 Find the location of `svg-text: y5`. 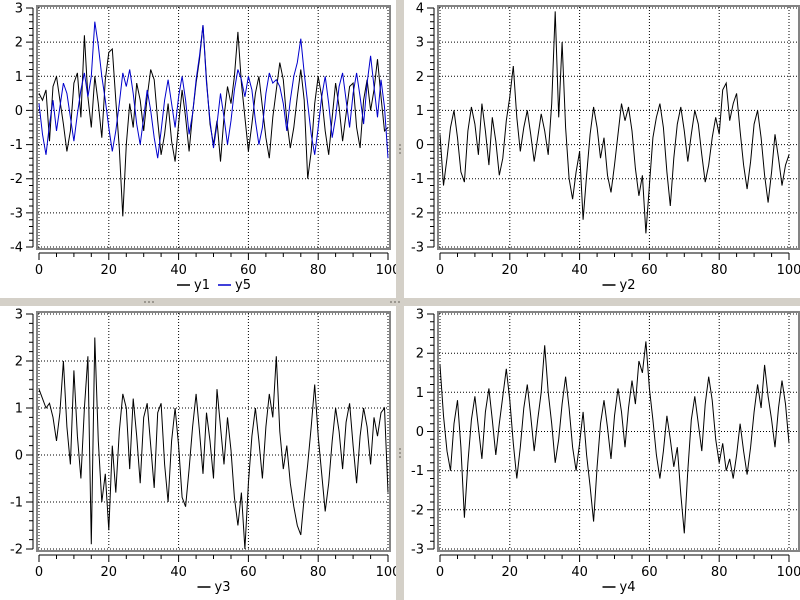

svg-text: y5 is located at coordinates (243, 285).